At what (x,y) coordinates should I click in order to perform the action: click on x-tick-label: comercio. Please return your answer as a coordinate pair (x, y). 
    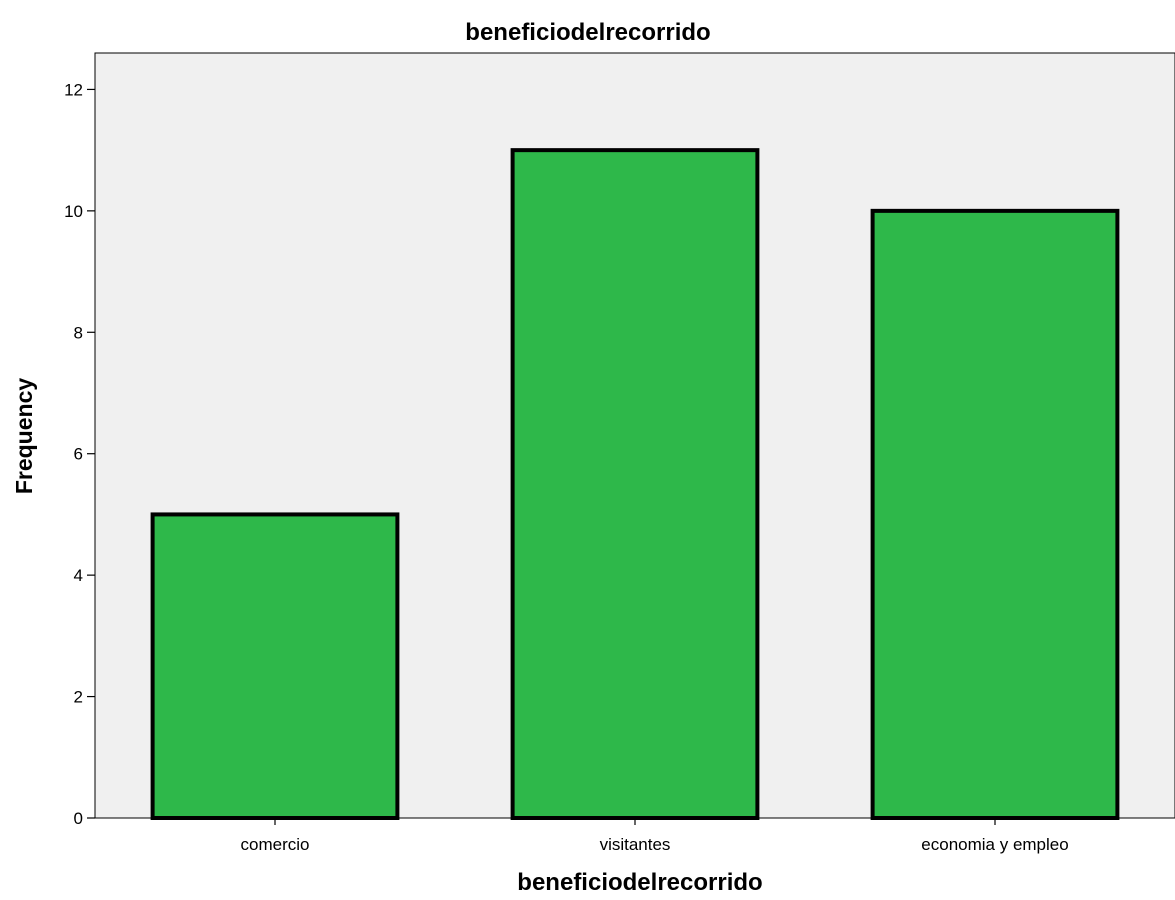
    Looking at the image, I should click on (275, 844).